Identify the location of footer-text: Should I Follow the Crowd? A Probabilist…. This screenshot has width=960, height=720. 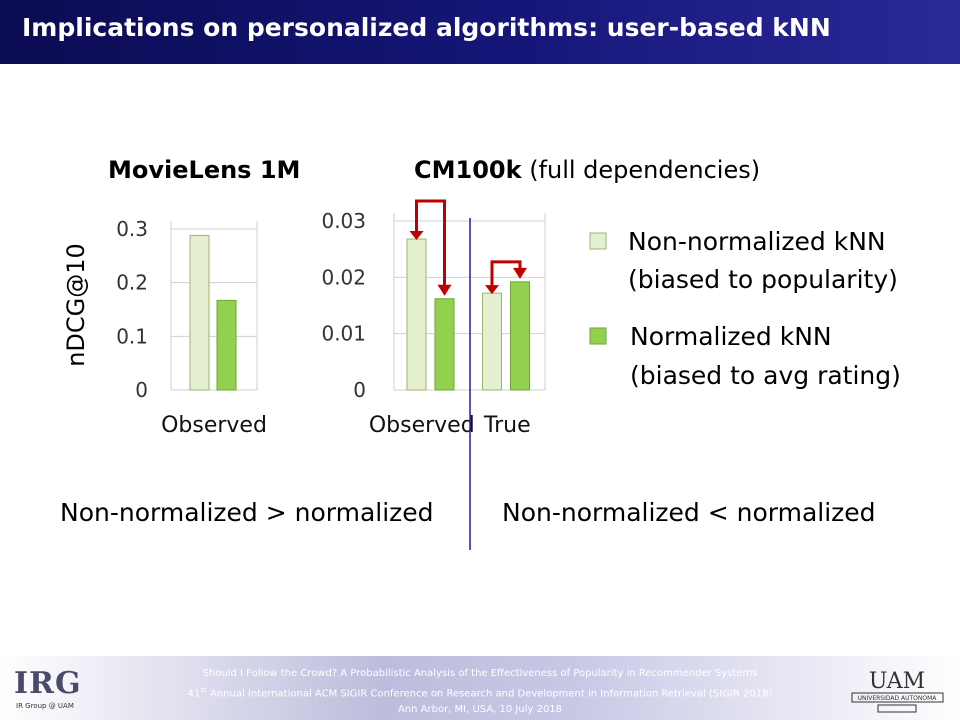
(480, 692).